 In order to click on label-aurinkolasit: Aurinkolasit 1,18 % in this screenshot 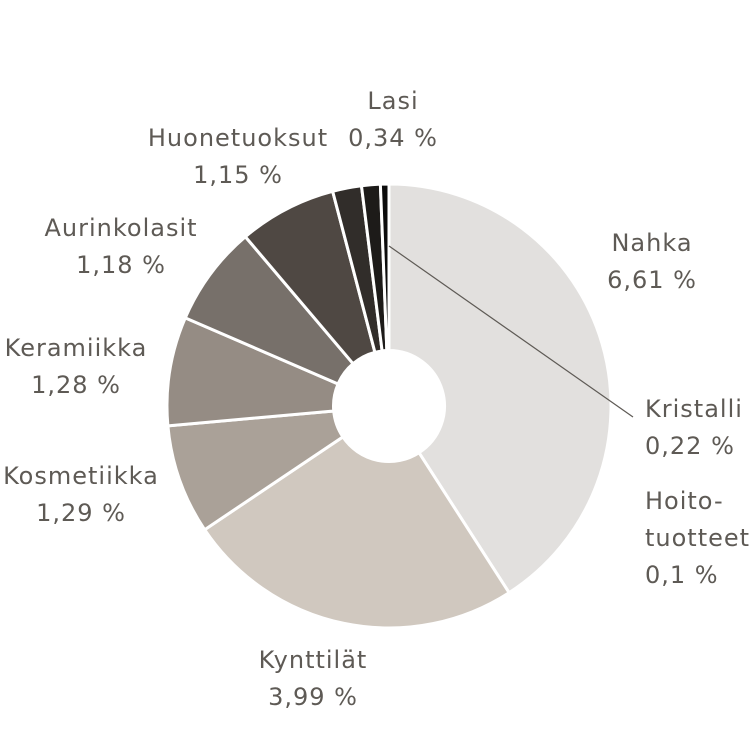, I will do `click(120, 246)`.